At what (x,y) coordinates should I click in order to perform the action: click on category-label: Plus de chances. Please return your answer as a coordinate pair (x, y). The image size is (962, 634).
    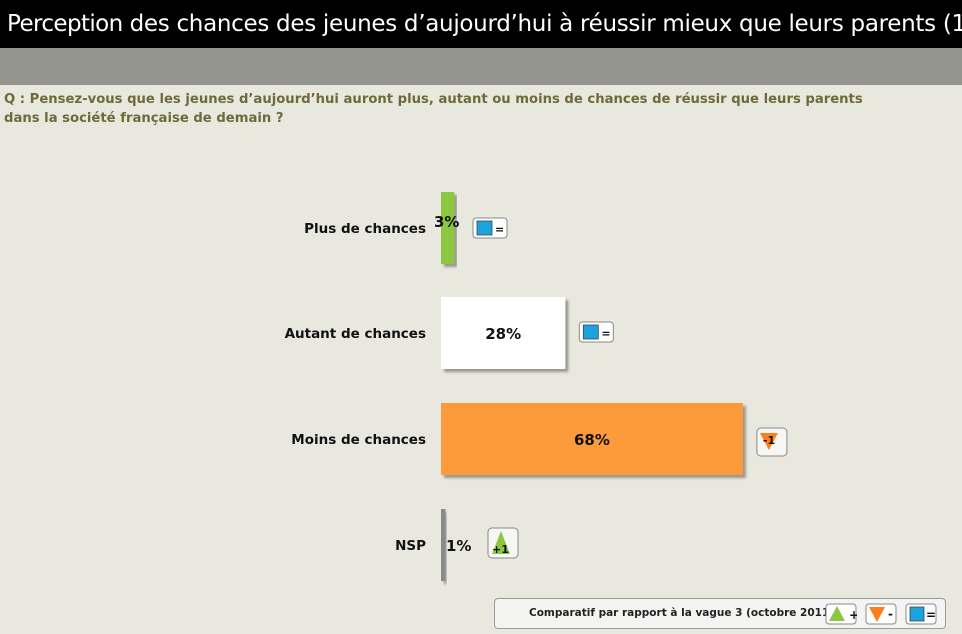
    Looking at the image, I should click on (365, 229).